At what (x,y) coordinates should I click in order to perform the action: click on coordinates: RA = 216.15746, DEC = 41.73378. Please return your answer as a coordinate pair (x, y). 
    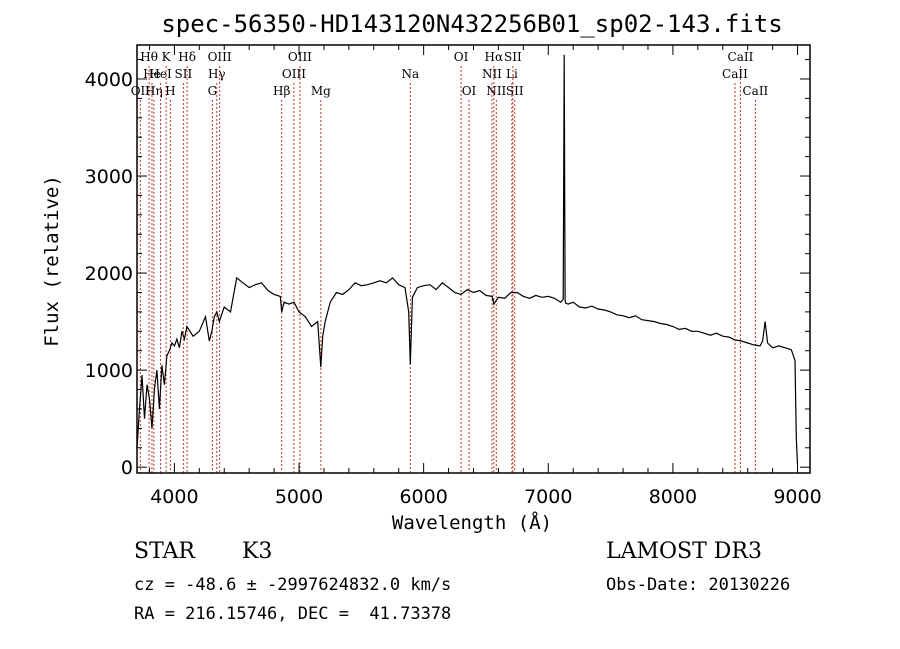
    Looking at the image, I should click on (293, 614).